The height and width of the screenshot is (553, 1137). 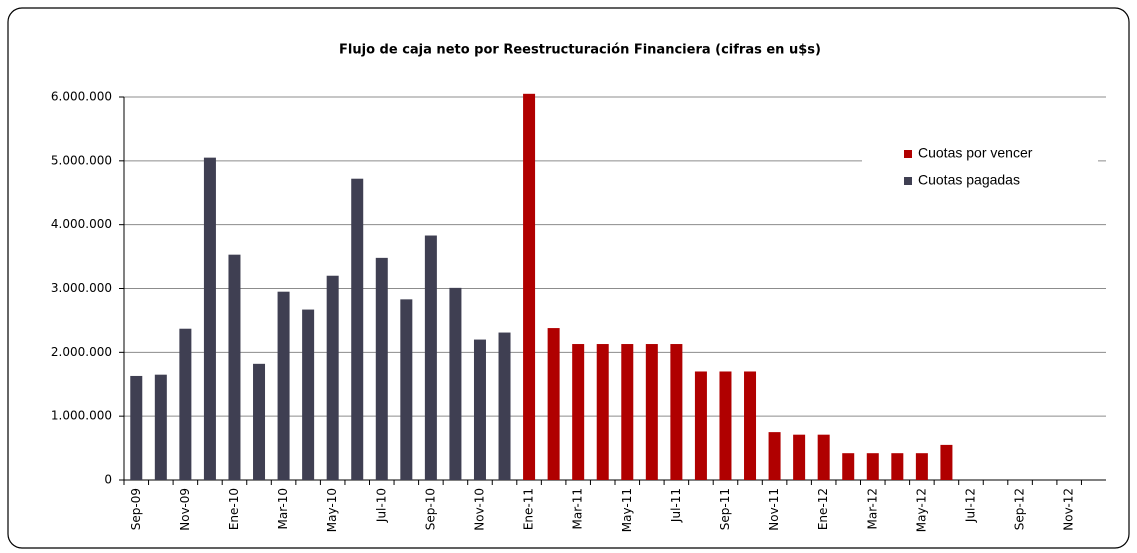 What do you see at coordinates (774, 509) in the screenshot?
I see `x-tick-label: Nov-11` at bounding box center [774, 509].